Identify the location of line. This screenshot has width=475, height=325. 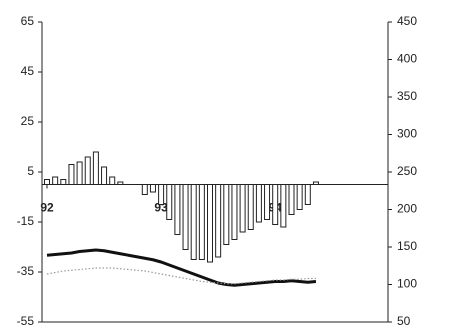
(181, 267).